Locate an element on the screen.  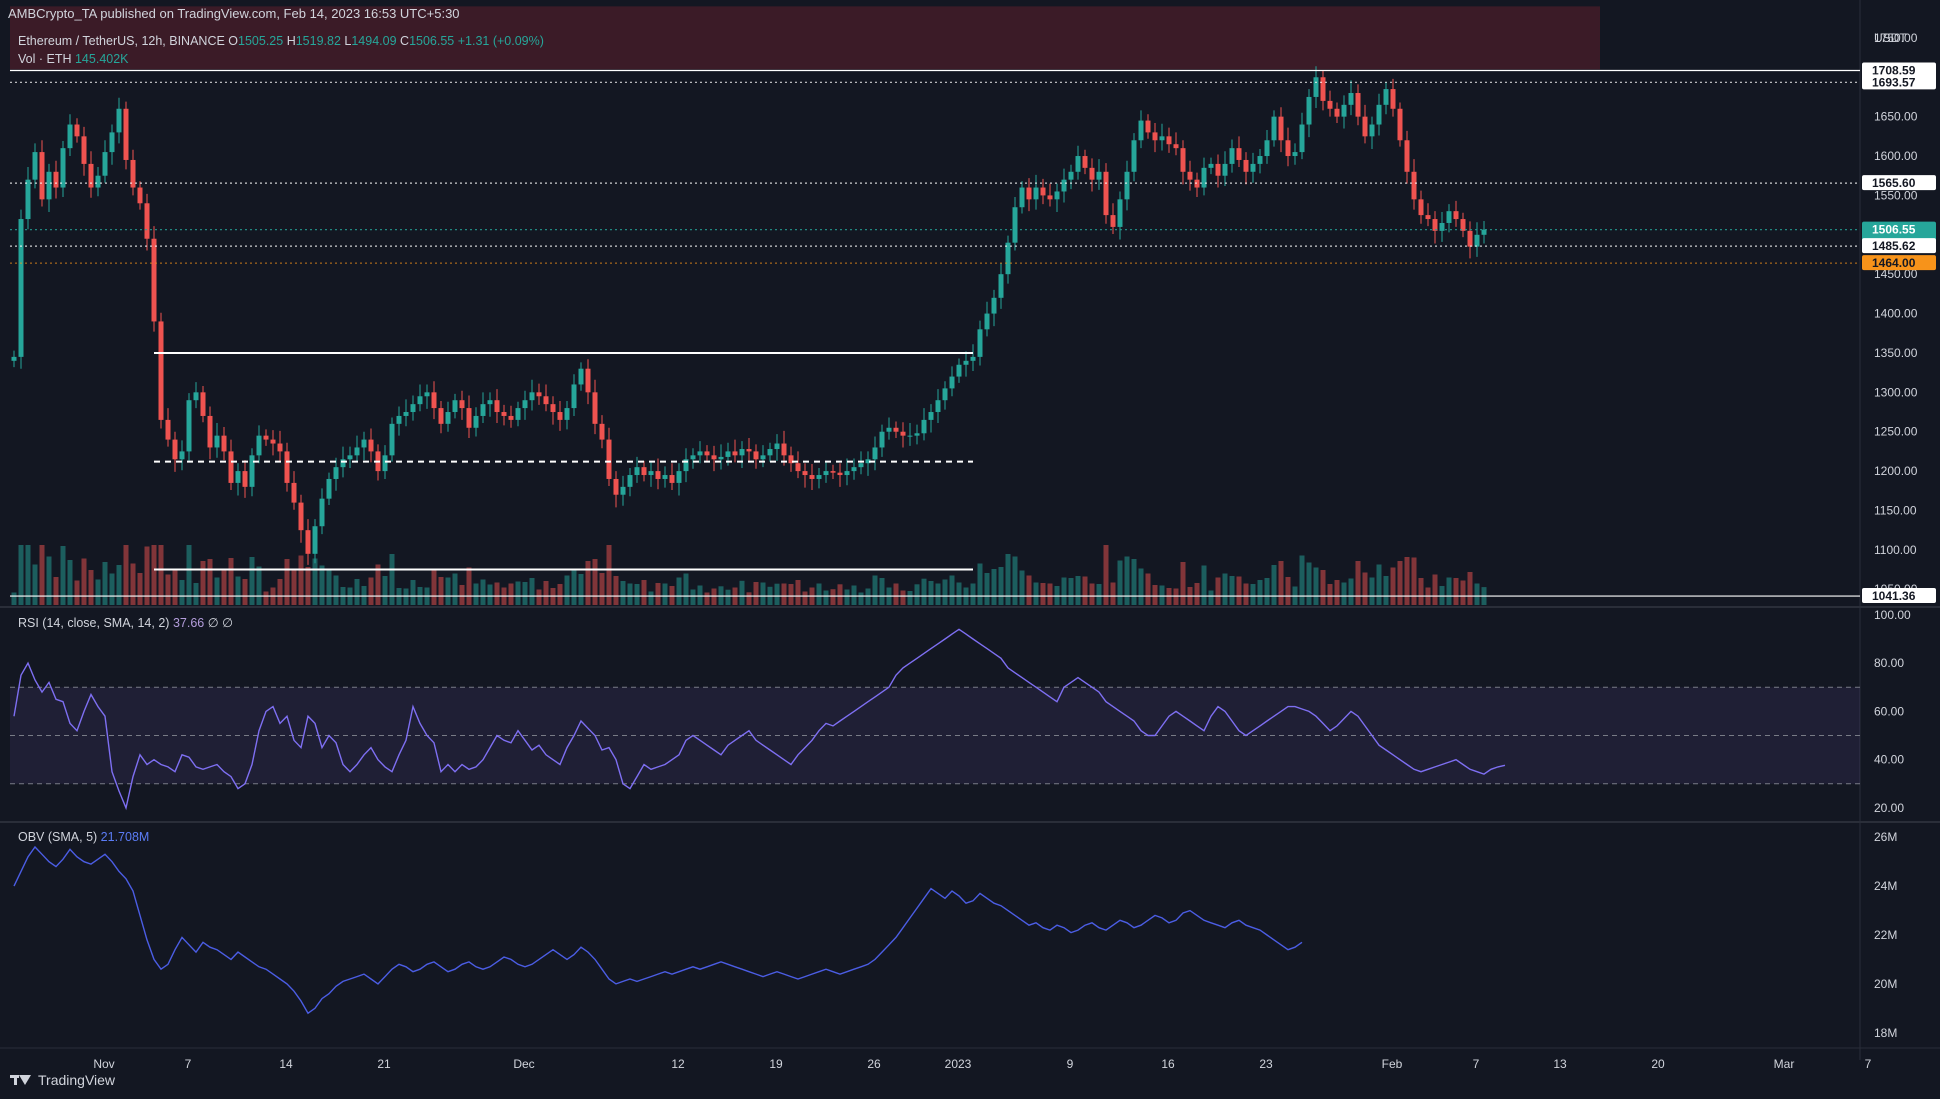
obv-label: OBV (SMA, 5) is located at coordinates (58, 837).